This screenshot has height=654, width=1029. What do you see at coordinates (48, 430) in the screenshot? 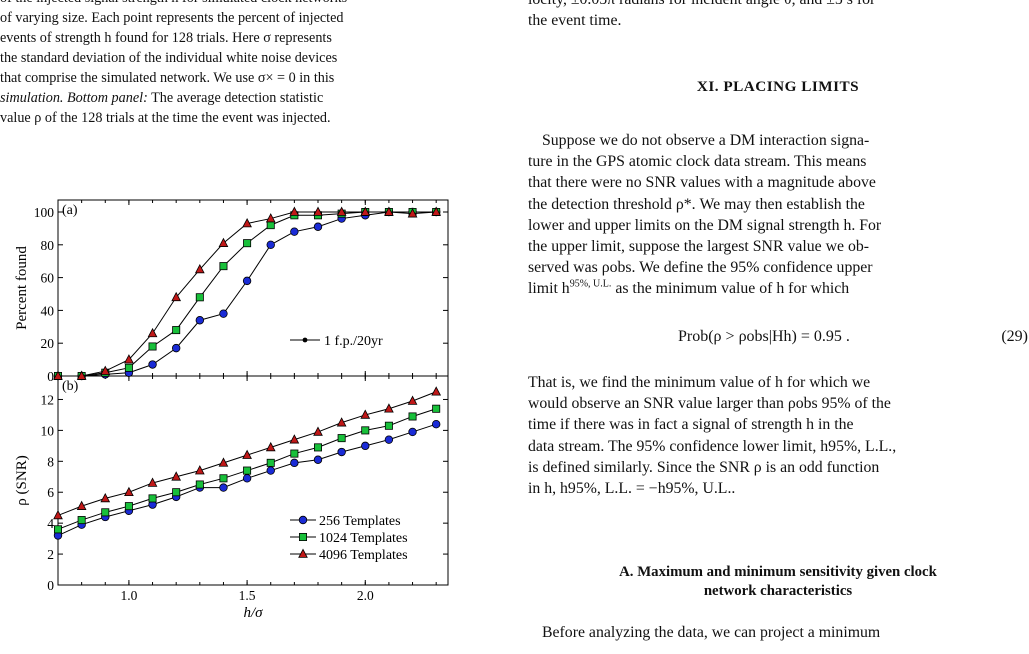
I see `y-tick-label: 10` at bounding box center [48, 430].